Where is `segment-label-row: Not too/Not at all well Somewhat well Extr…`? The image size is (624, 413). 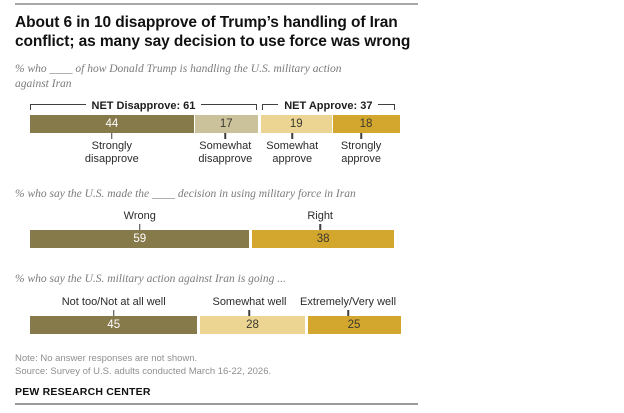
segment-label-row: Not too/Not at all well Somewhat well Extr… is located at coordinates (216, 303).